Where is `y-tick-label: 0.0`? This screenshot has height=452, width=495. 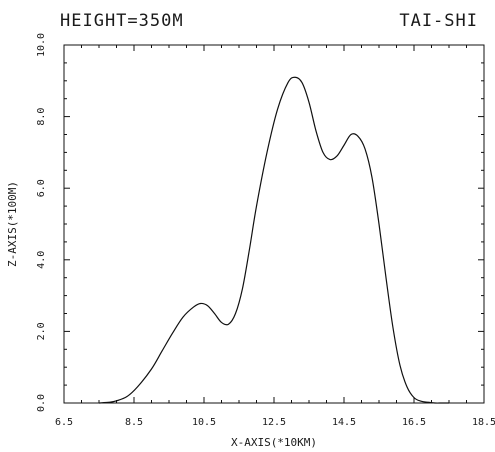
y-tick-label: 0.0 is located at coordinates (41, 403).